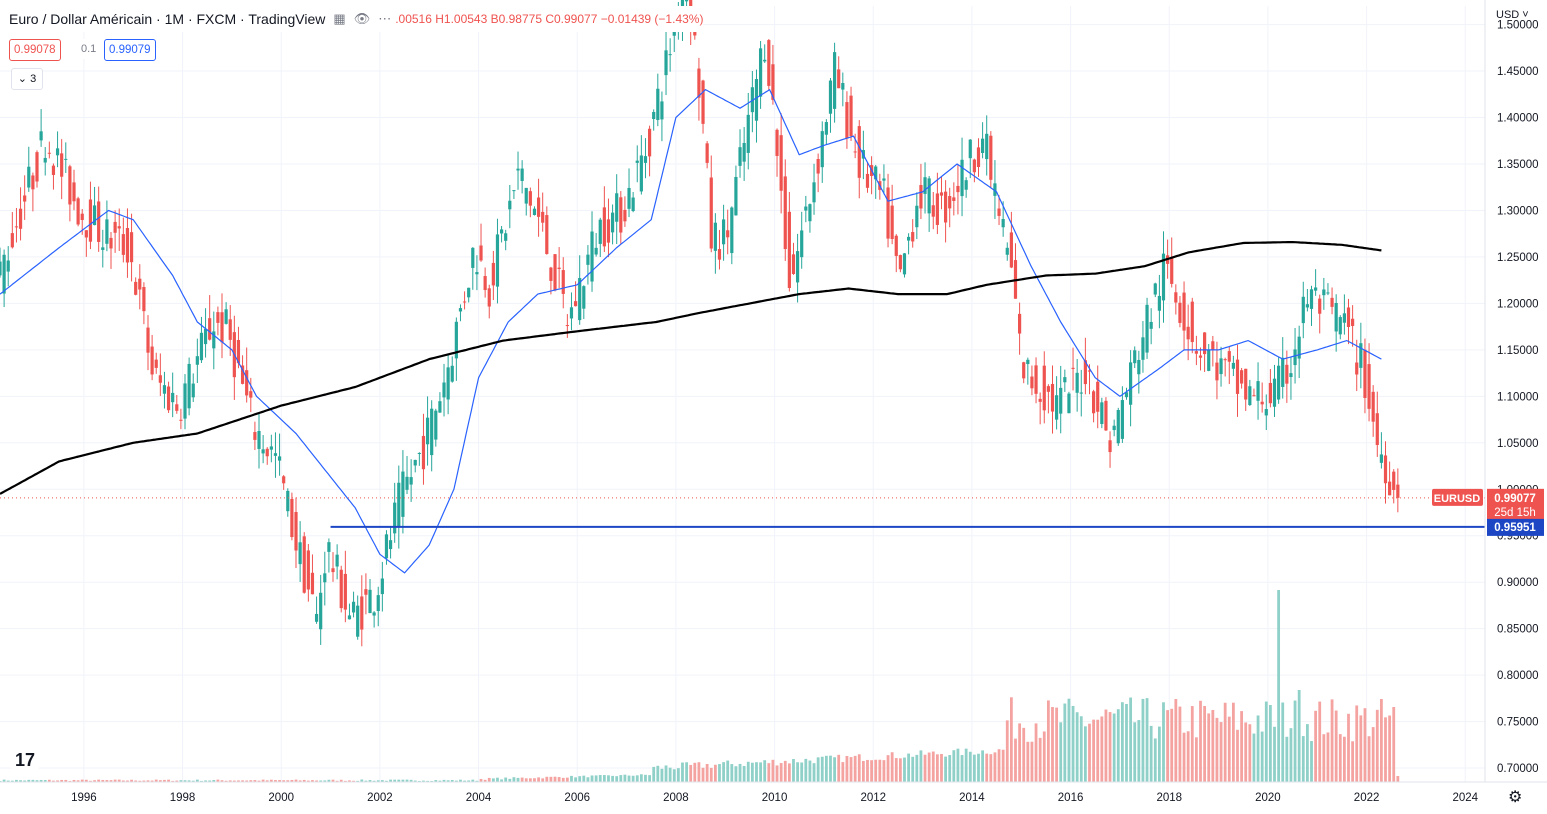 The image size is (1547, 814). I want to click on price-axis-bg, so click(1516, 407).